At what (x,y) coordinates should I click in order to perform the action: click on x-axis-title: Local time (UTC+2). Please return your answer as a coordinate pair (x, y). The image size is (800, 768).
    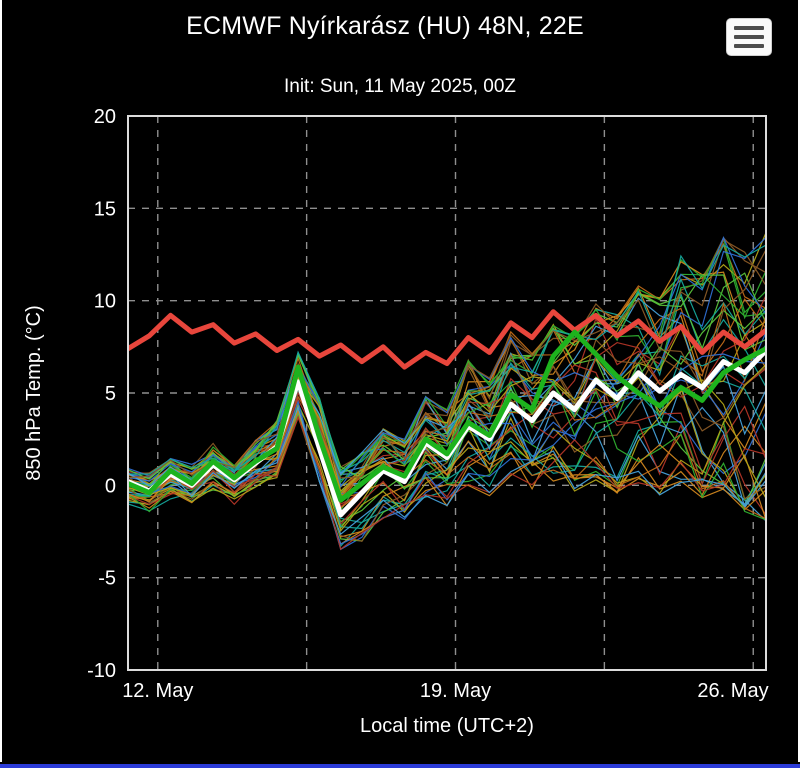
    Looking at the image, I should click on (447, 726).